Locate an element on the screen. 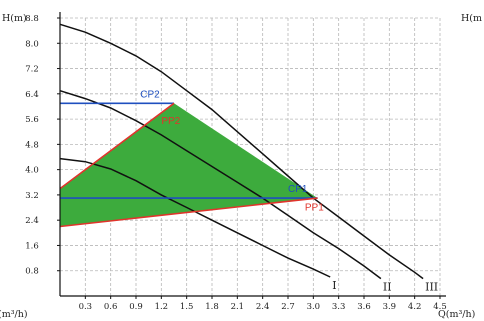 The height and width of the screenshot is (321, 484). x-axis-label: Q(m³/h) is located at coordinates (456, 314).